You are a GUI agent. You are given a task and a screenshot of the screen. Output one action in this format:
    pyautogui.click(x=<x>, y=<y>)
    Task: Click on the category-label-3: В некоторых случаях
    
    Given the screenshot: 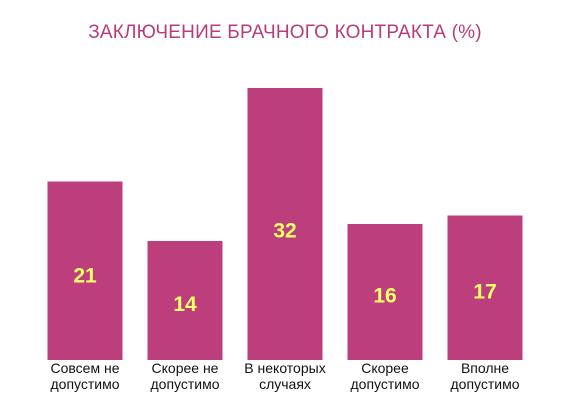 What is the action you would take?
    pyautogui.click(x=284, y=376)
    